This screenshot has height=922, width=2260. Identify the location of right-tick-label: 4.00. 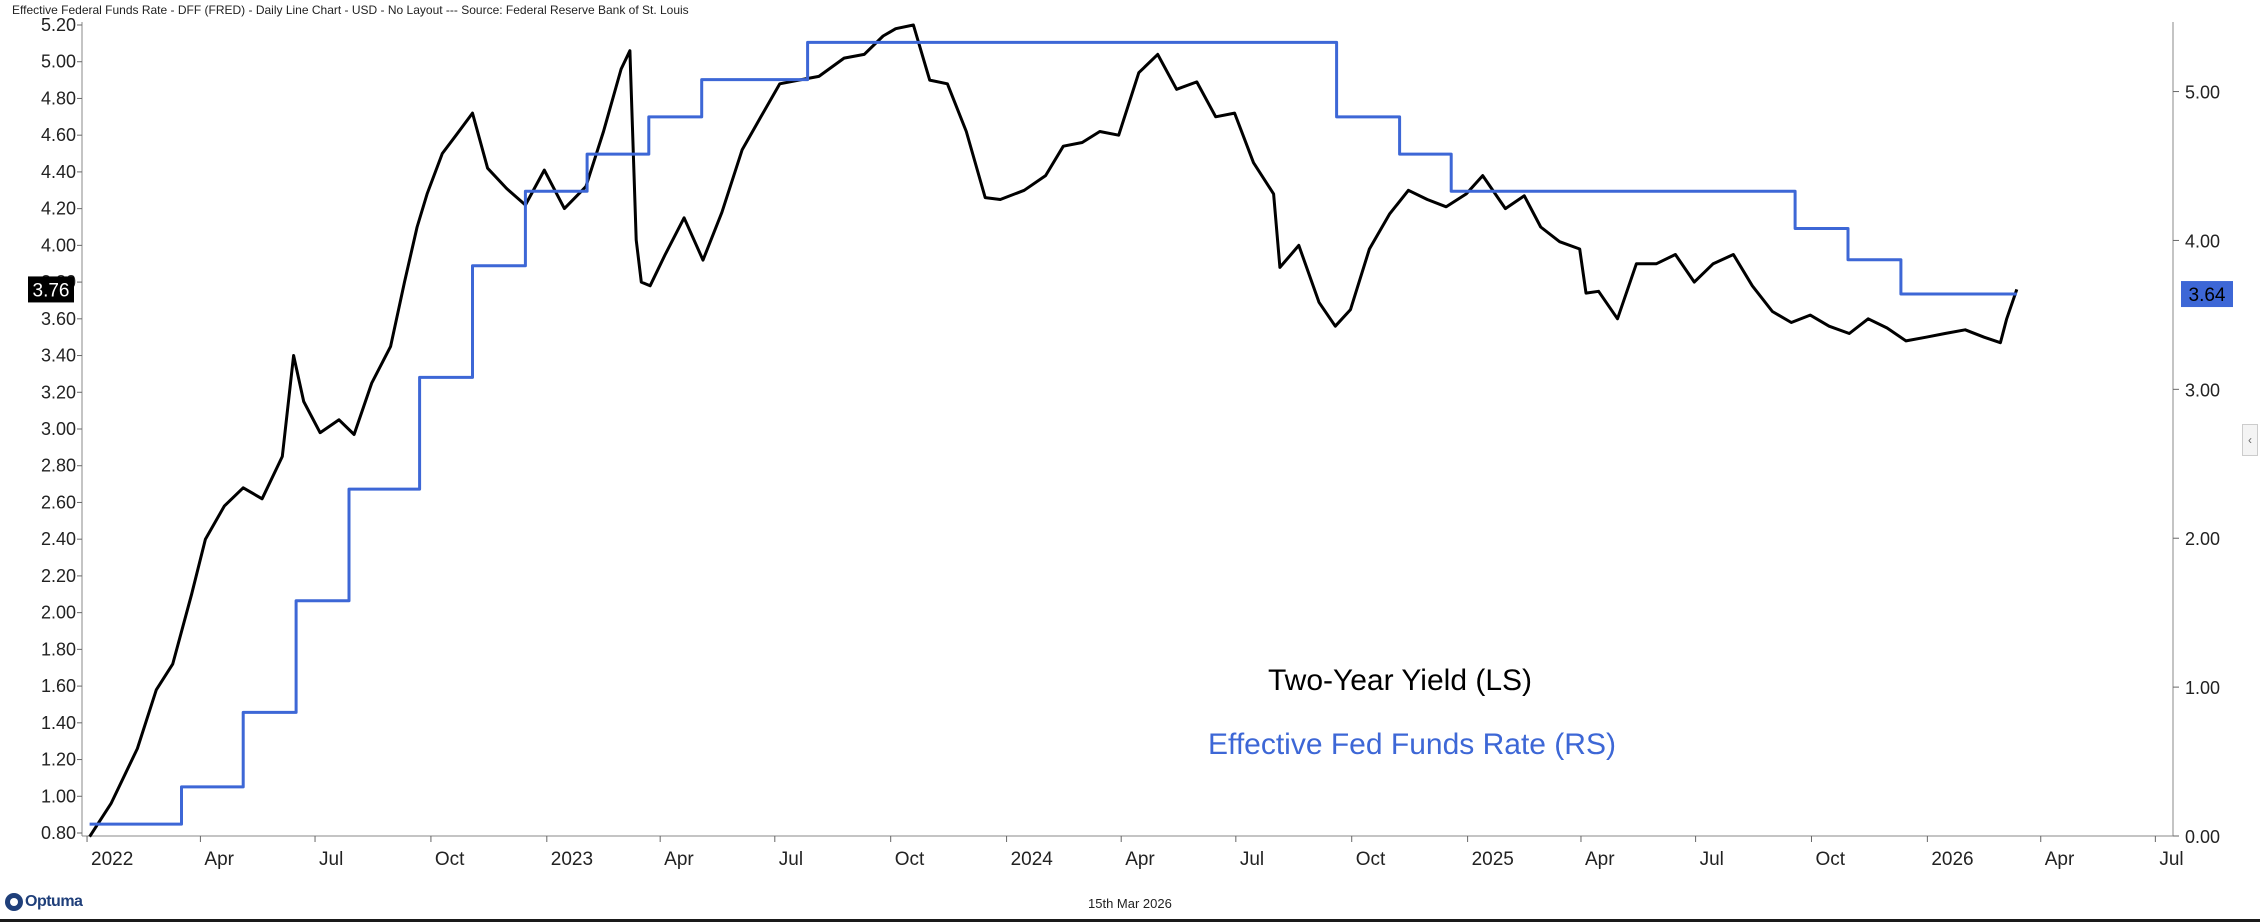
(2202, 241).